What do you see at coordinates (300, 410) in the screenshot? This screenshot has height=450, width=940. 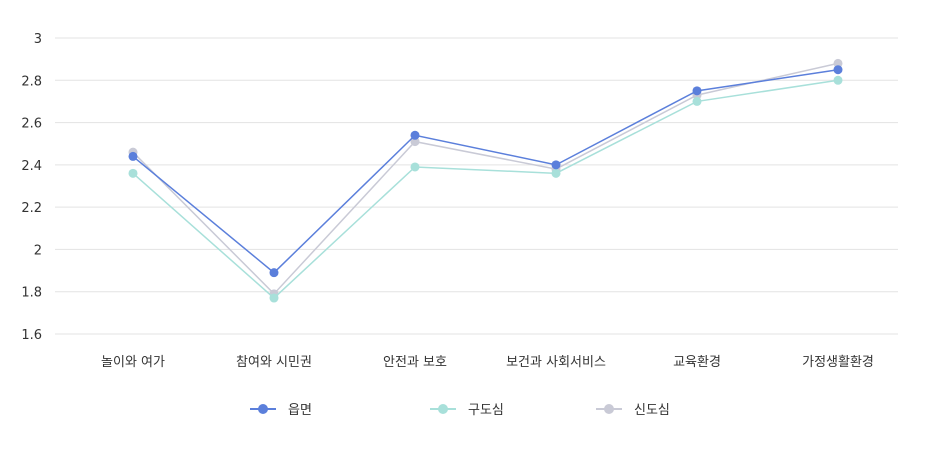 I see `legend-label: 읍면` at bounding box center [300, 410].